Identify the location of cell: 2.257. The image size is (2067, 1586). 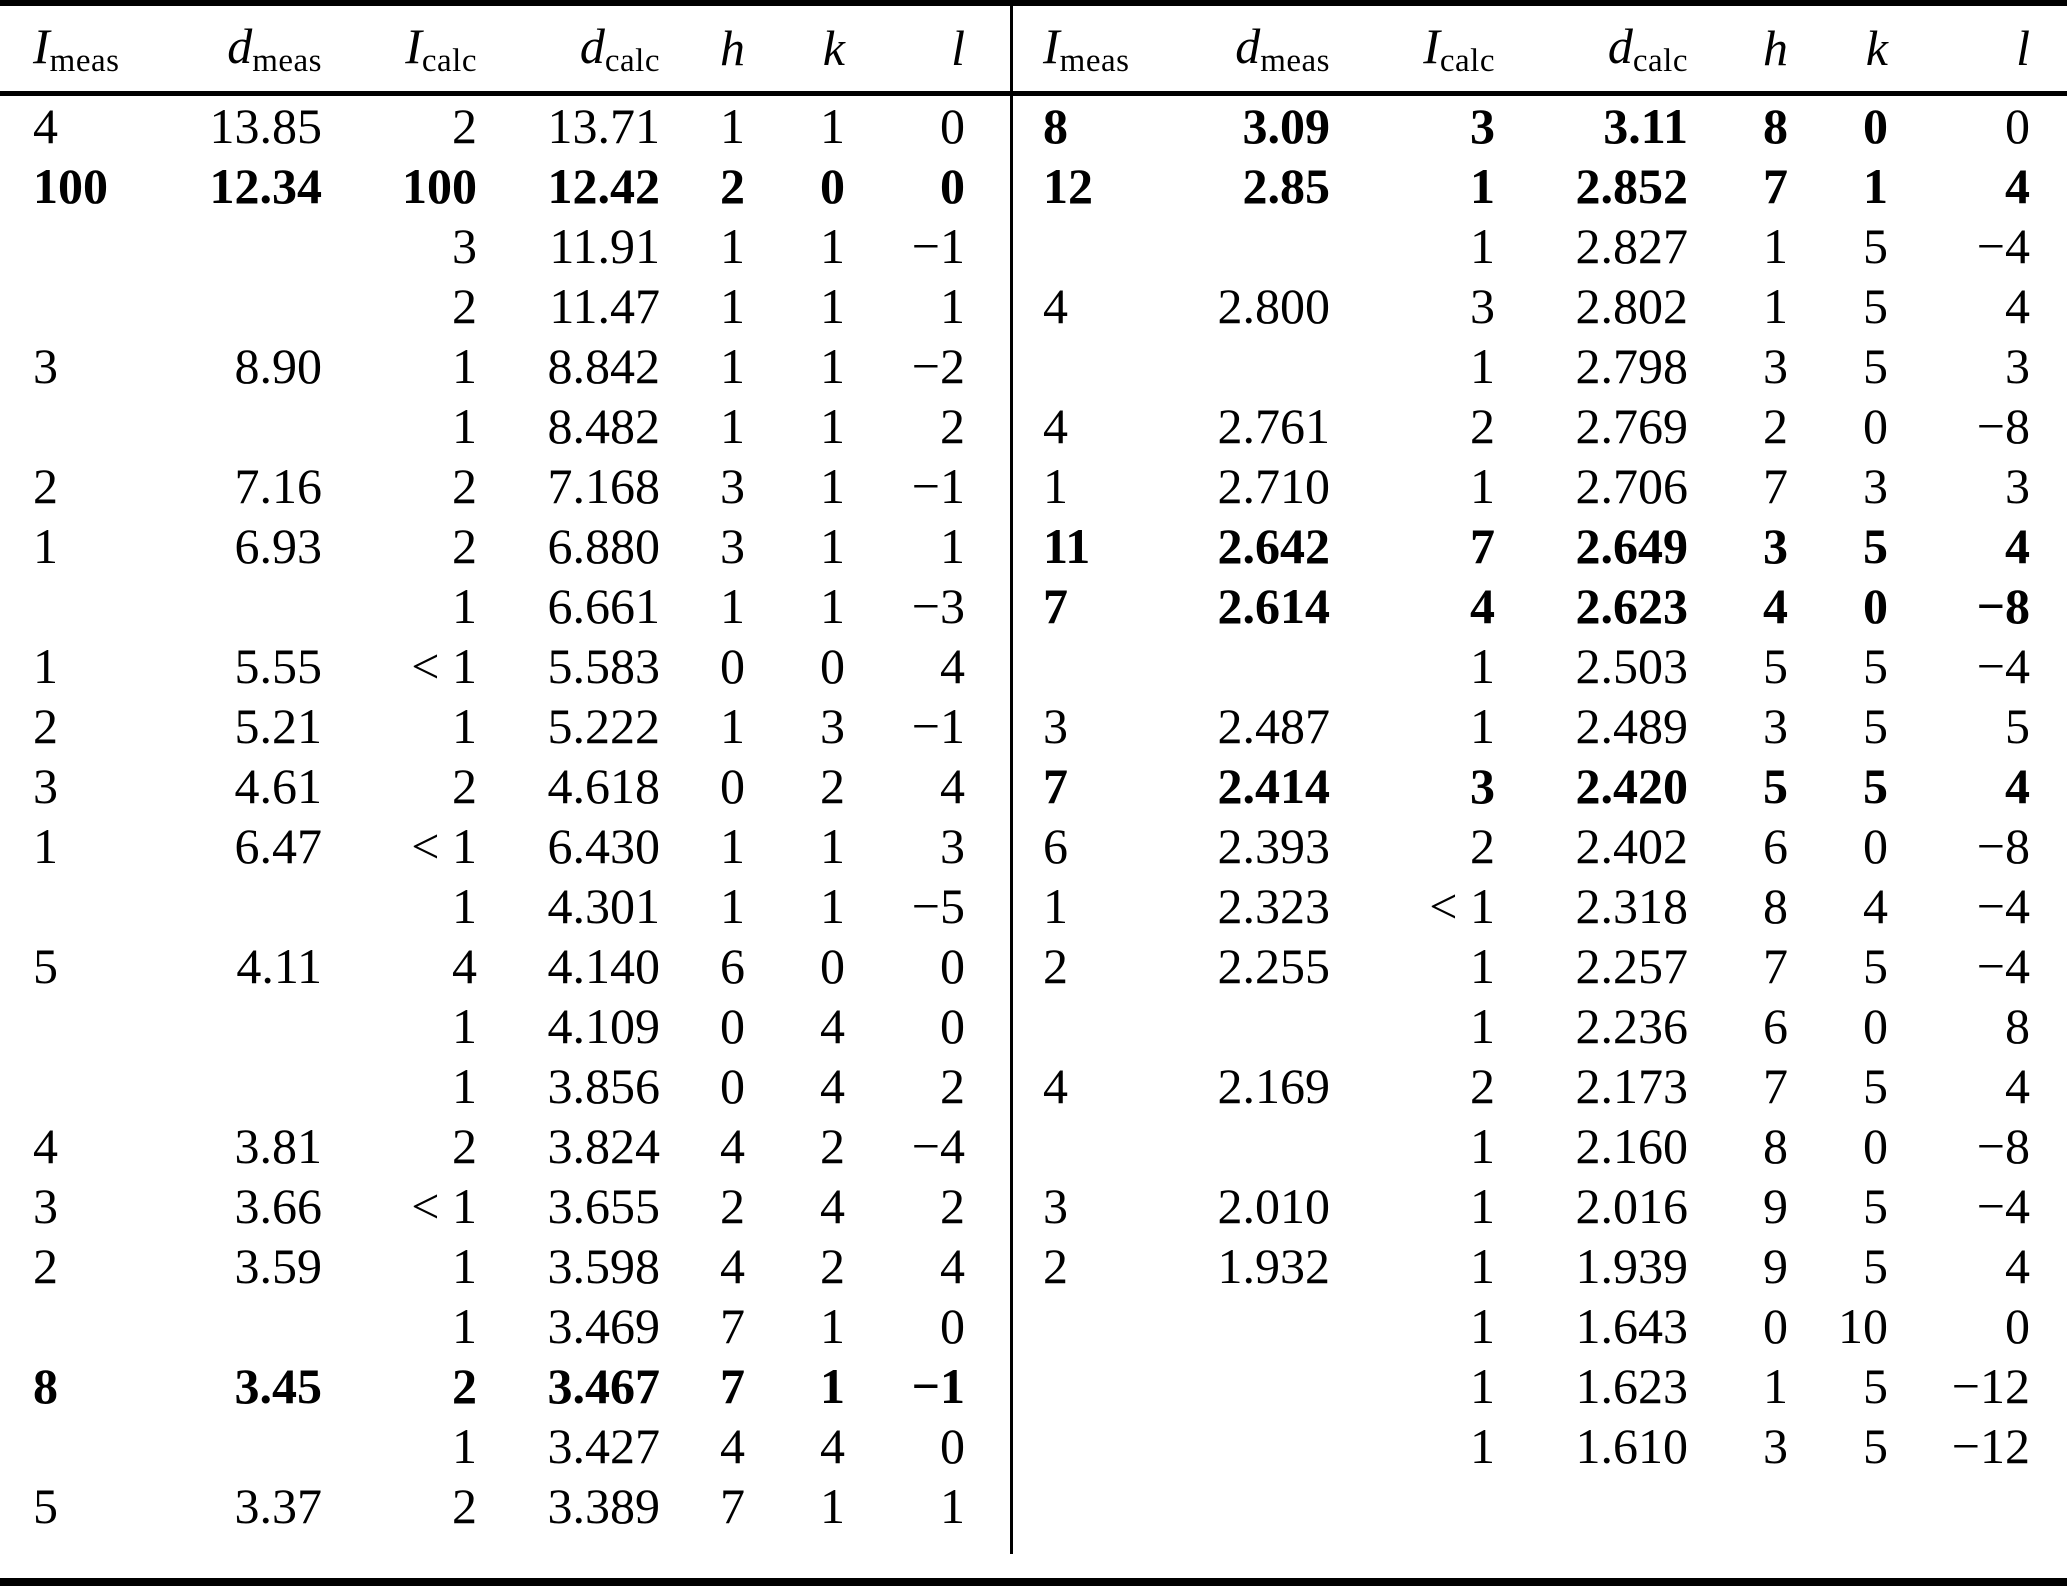
(1632, 965).